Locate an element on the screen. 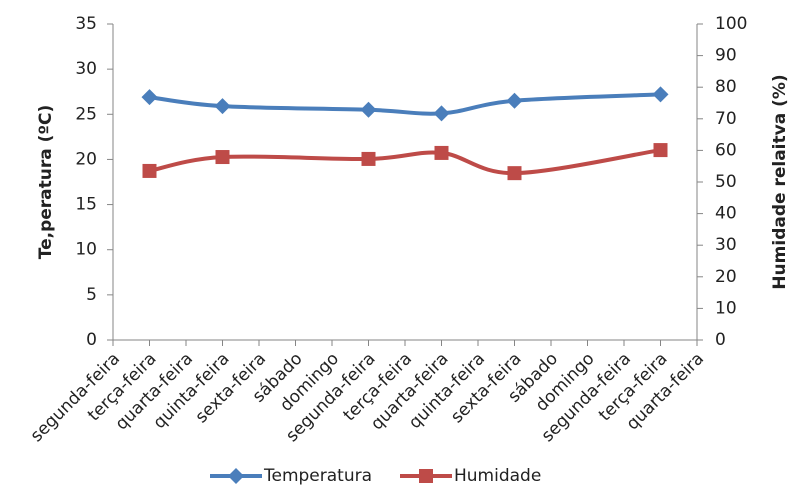  y-tick-label: 15 is located at coordinates (86, 205).